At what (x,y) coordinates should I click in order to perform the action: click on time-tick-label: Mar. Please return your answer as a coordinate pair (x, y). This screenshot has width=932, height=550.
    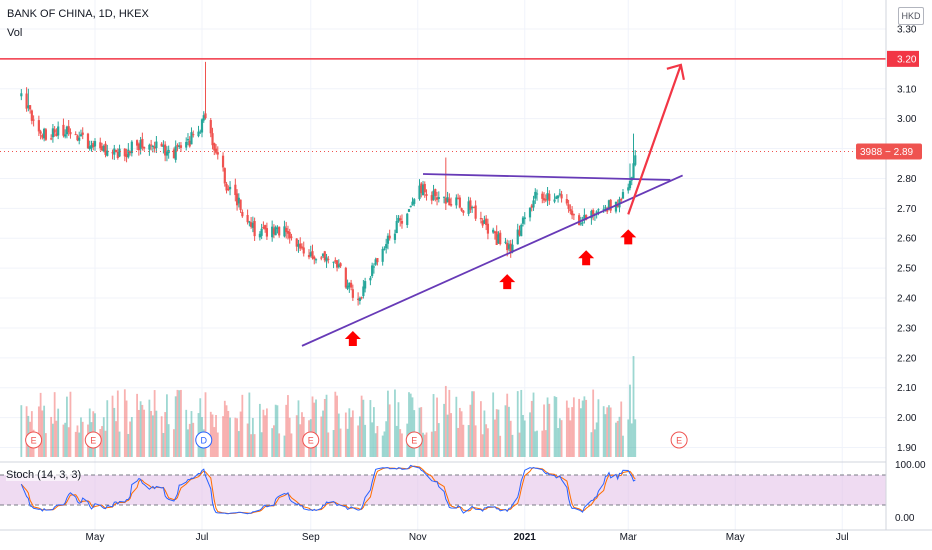
    Looking at the image, I should click on (629, 537).